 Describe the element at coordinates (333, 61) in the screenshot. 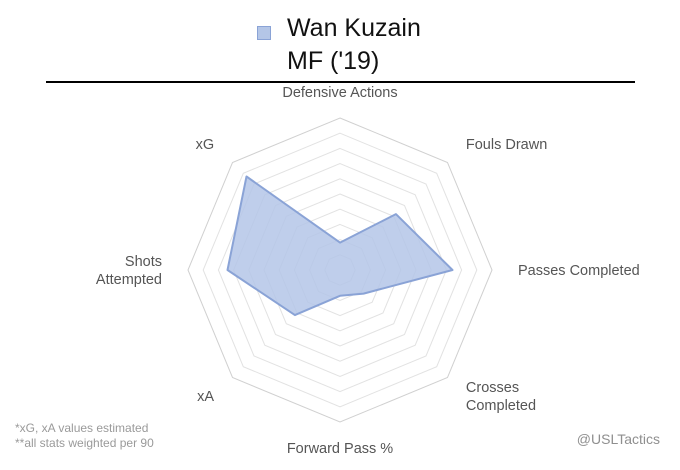

I see `chart-subtitle: MF ('19)` at that location.